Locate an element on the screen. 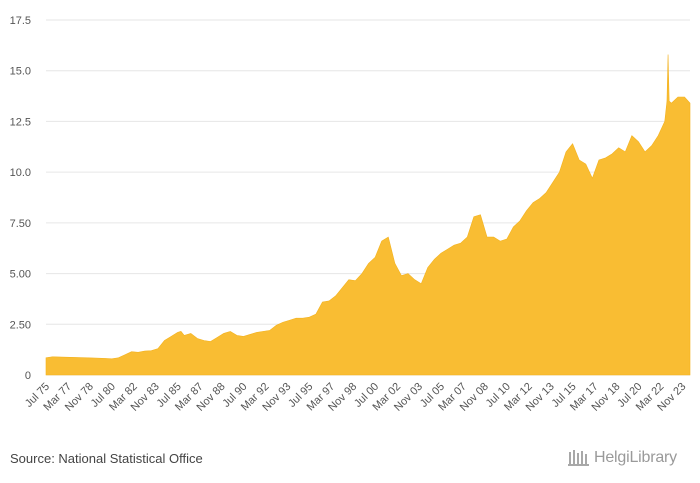  y-tick-label: 17.5 is located at coordinates (20, 21).